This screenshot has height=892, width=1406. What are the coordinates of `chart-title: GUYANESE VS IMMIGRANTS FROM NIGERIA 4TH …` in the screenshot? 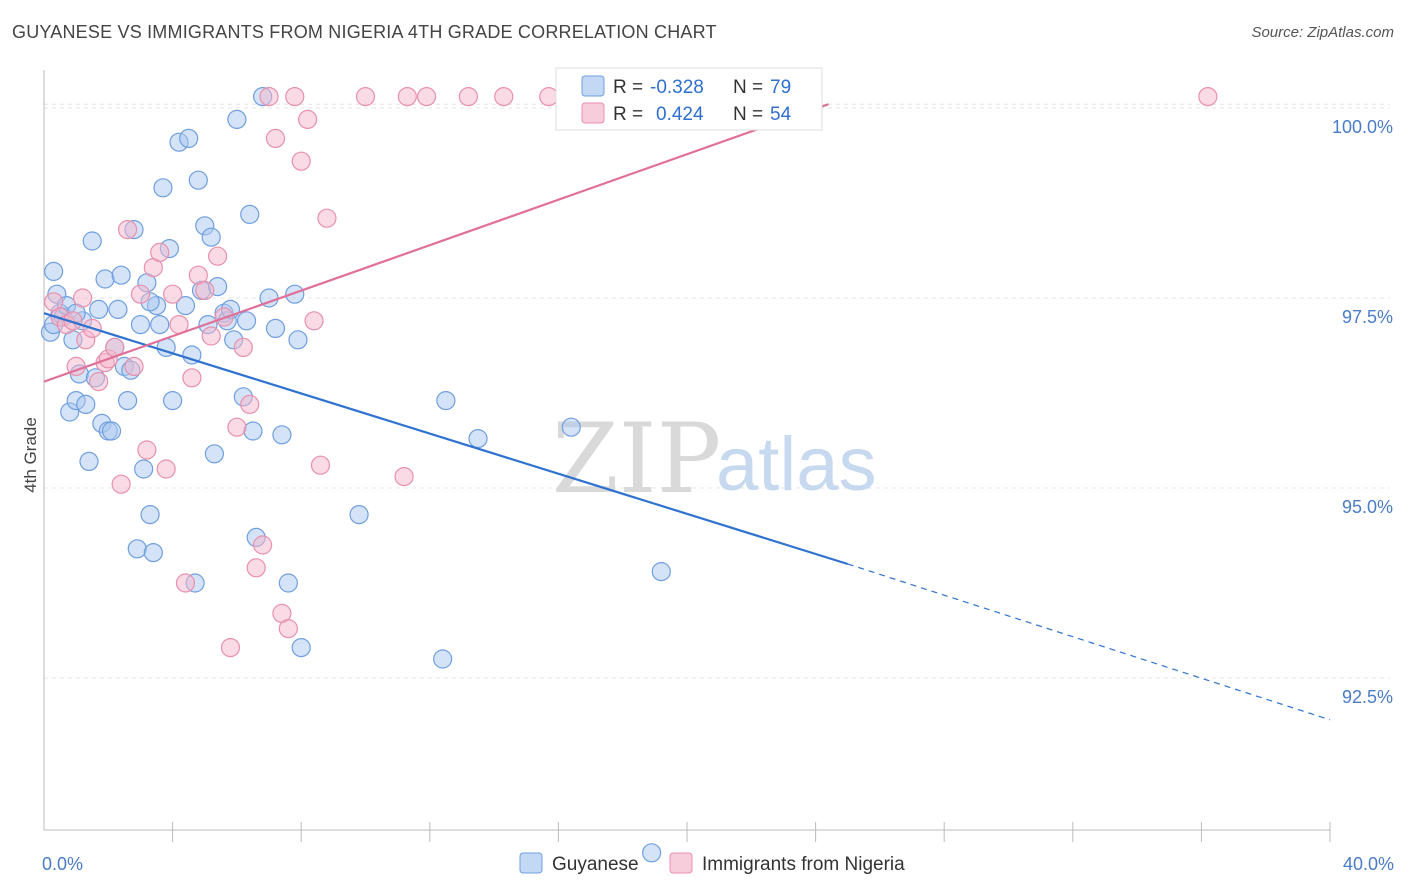 It's located at (364, 32).